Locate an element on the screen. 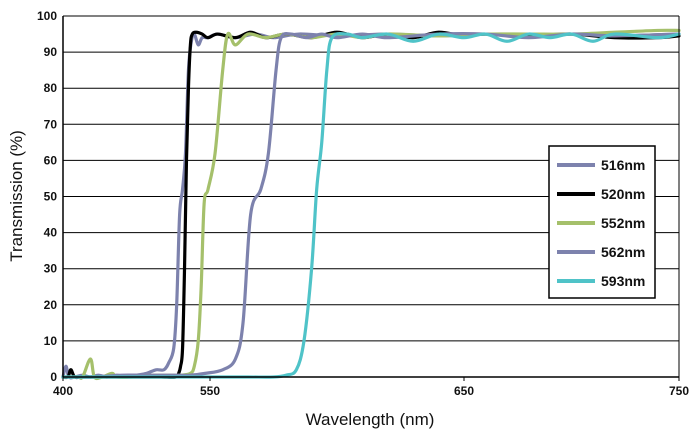 This screenshot has height=439, width=700. x-tick-label: 750 is located at coordinates (679, 391).